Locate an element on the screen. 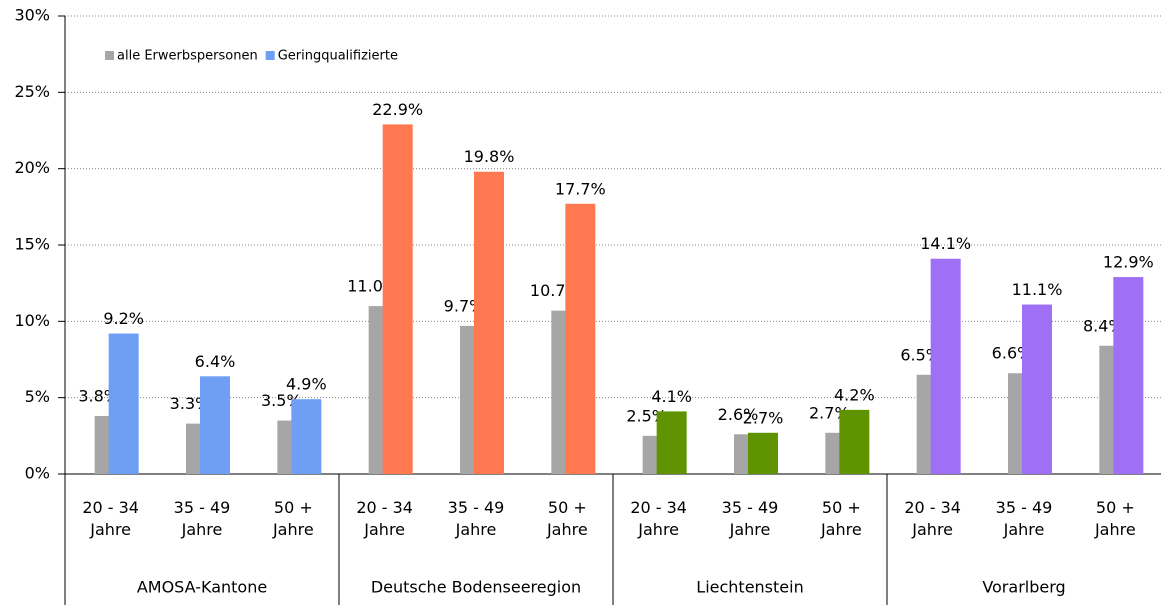  y-tick-label: 0% is located at coordinates (37, 473).